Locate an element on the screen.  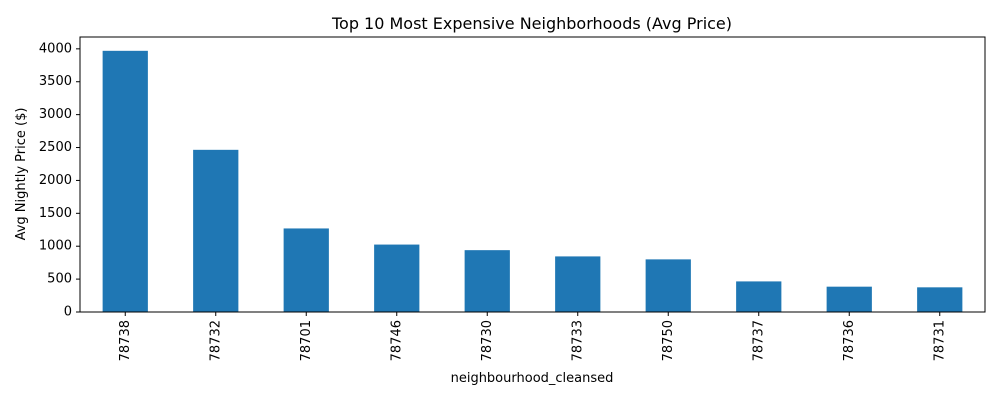
x-tick-label: 78750 is located at coordinates (668, 340).